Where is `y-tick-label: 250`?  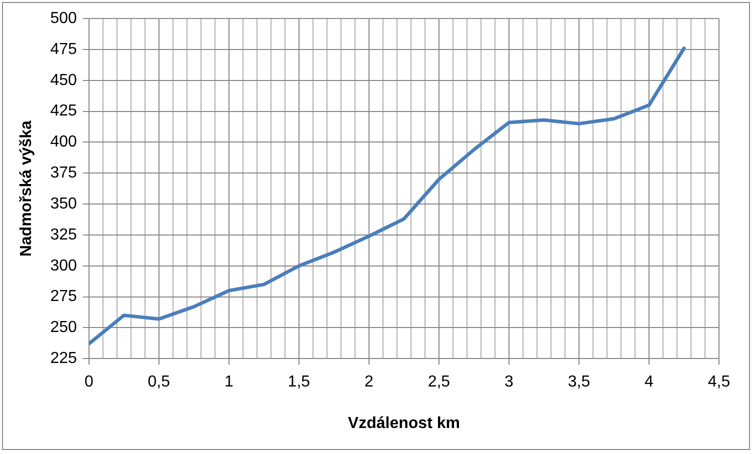
y-tick-label: 250 is located at coordinates (63, 327).